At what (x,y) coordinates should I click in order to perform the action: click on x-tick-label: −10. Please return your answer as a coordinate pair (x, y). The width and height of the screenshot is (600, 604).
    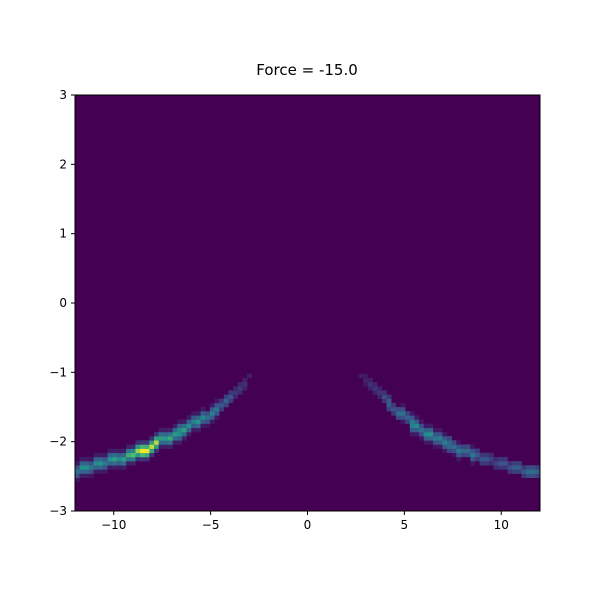
    Looking at the image, I should click on (113, 525).